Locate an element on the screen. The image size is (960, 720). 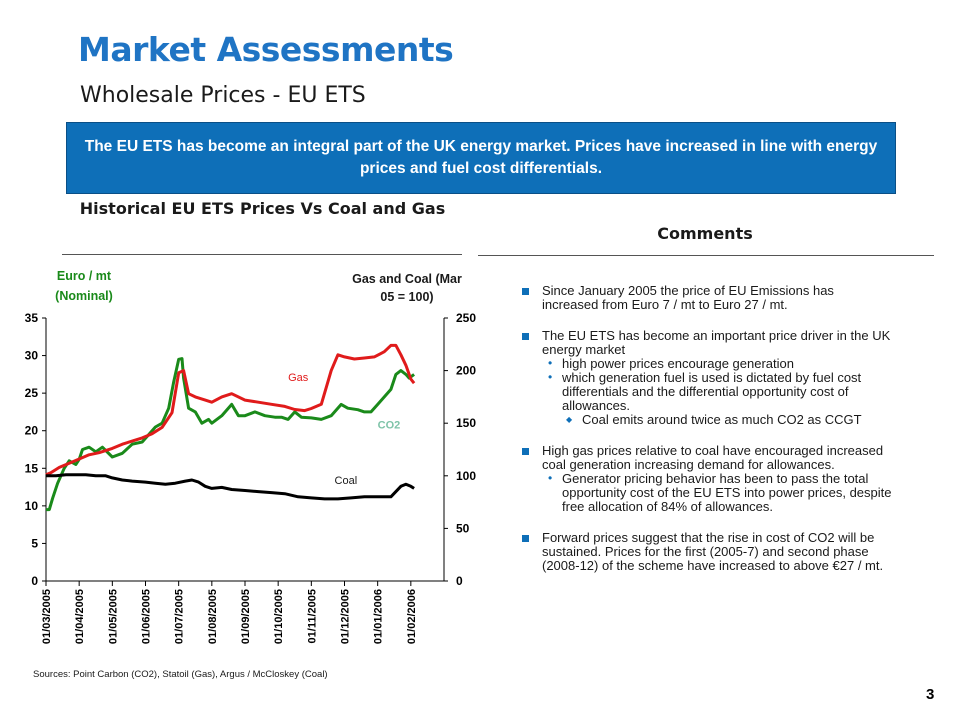
left-y-tick-label: 5 is located at coordinates (34, 543).